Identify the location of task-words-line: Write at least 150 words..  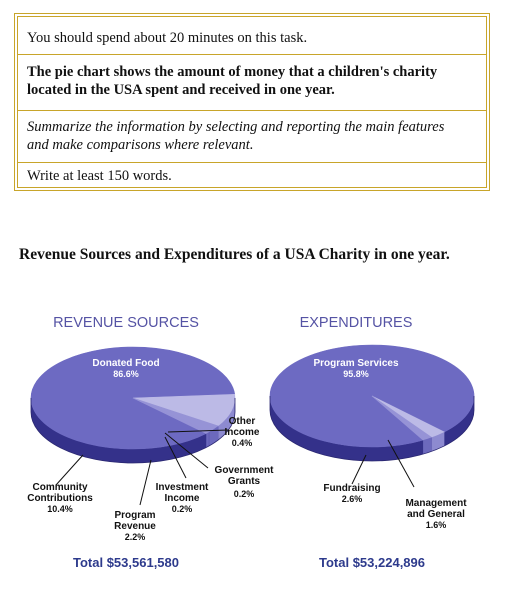
(99, 176).